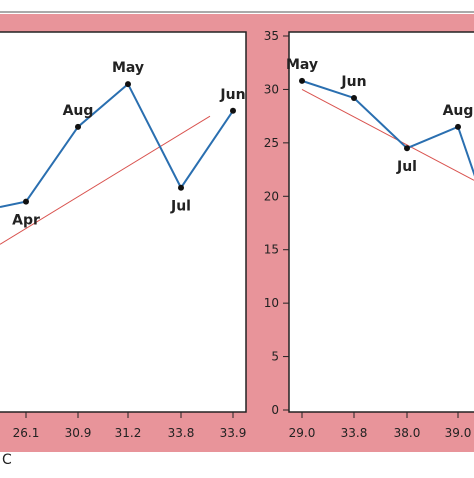 This screenshot has width=474, height=478. I want to click on data-label: Apr, so click(26, 221).